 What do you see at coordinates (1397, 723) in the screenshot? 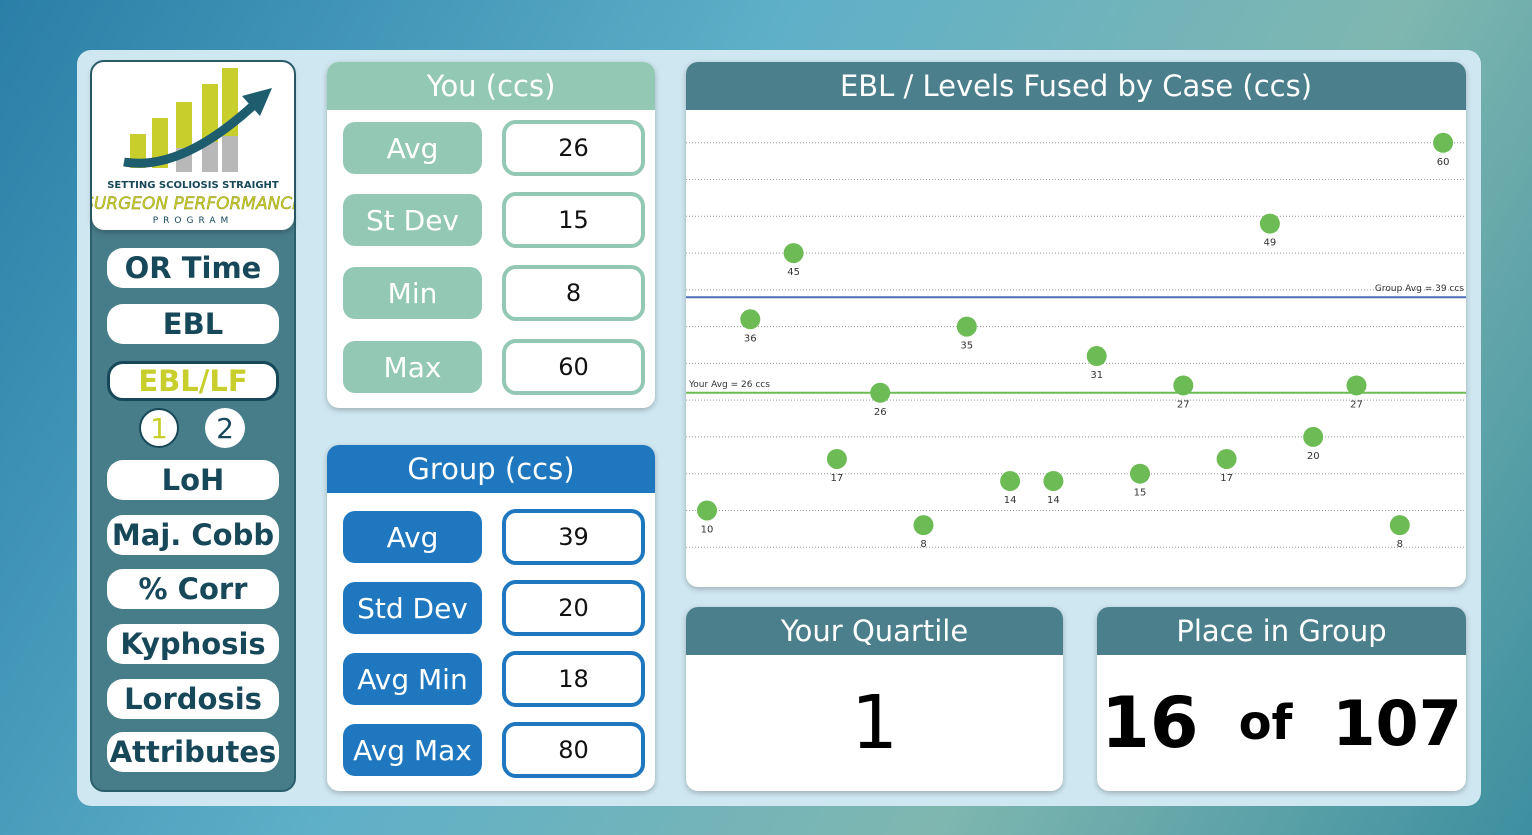
I see `place-total: 107` at bounding box center [1397, 723].